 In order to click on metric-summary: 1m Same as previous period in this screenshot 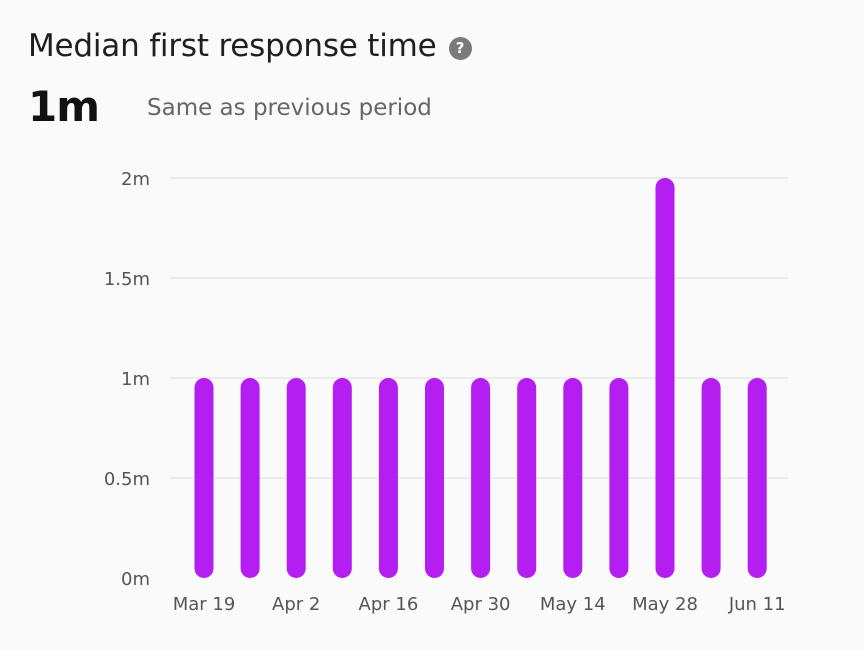, I will do `click(230, 106)`.